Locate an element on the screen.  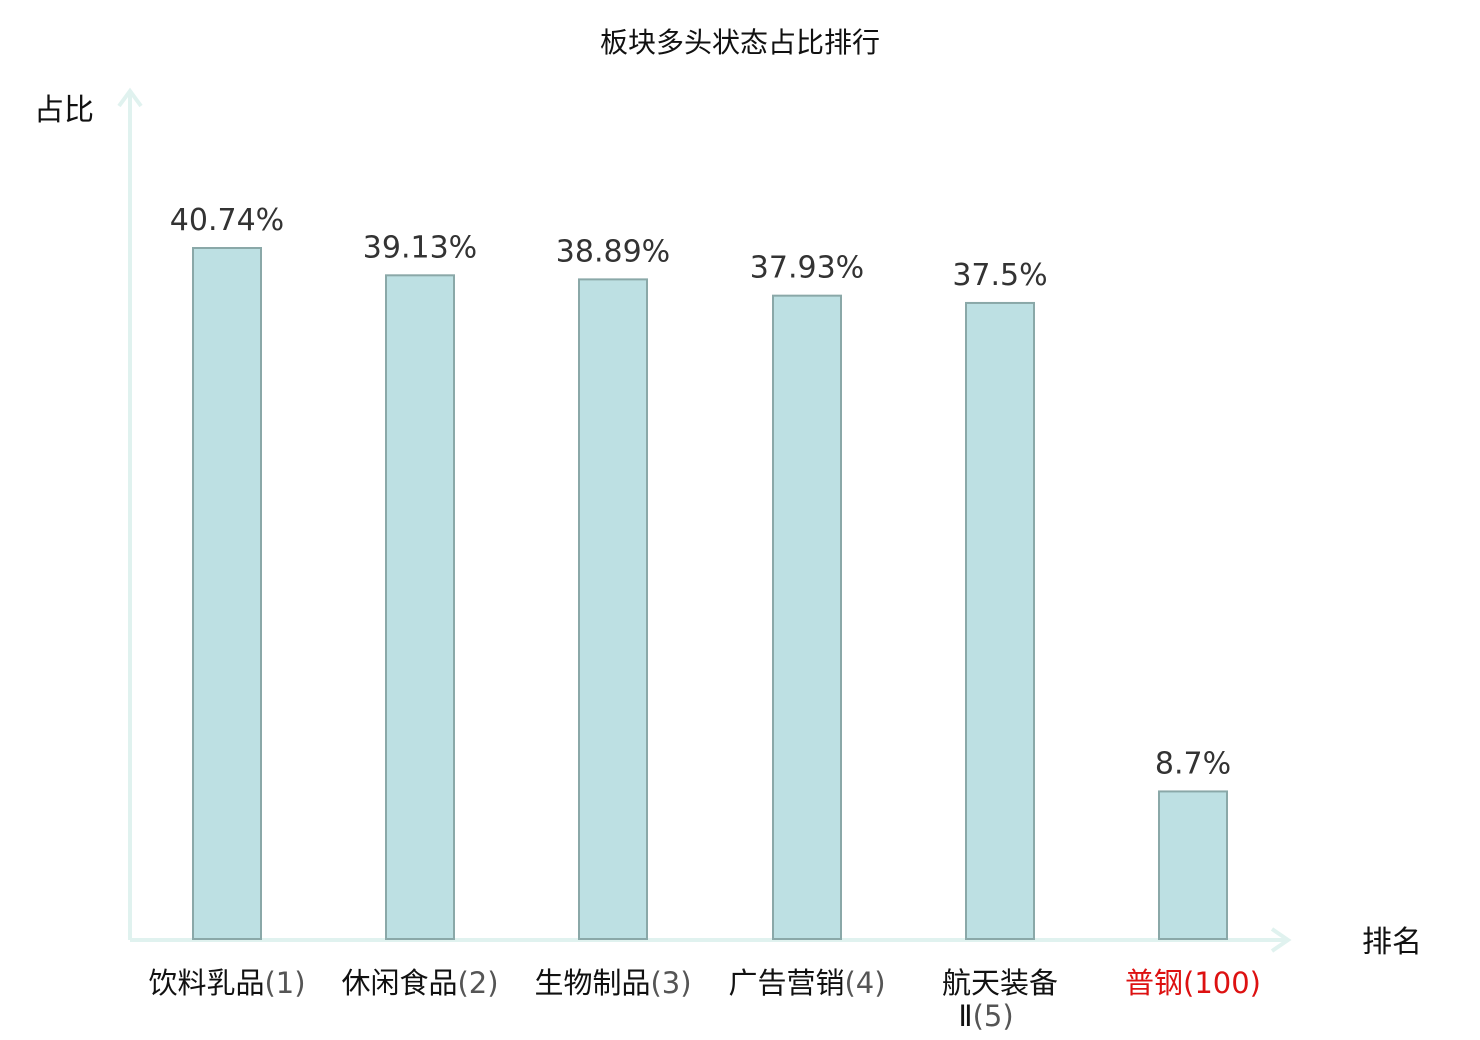
category-label: 普钢(100) is located at coordinates (1193, 983).